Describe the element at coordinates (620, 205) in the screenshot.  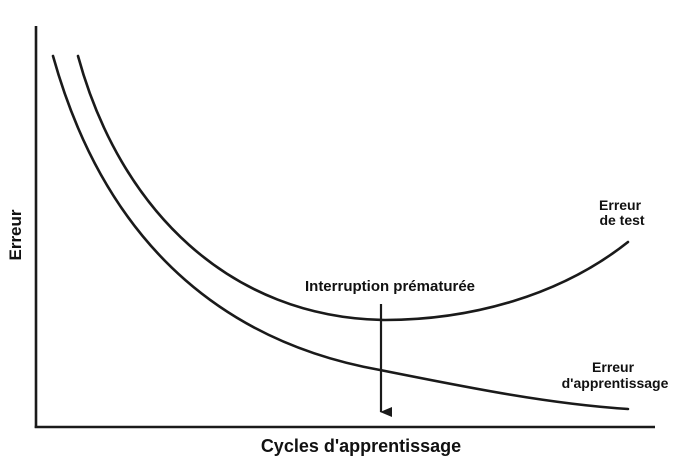
I see `test-error-label-line1: Erreur` at that location.